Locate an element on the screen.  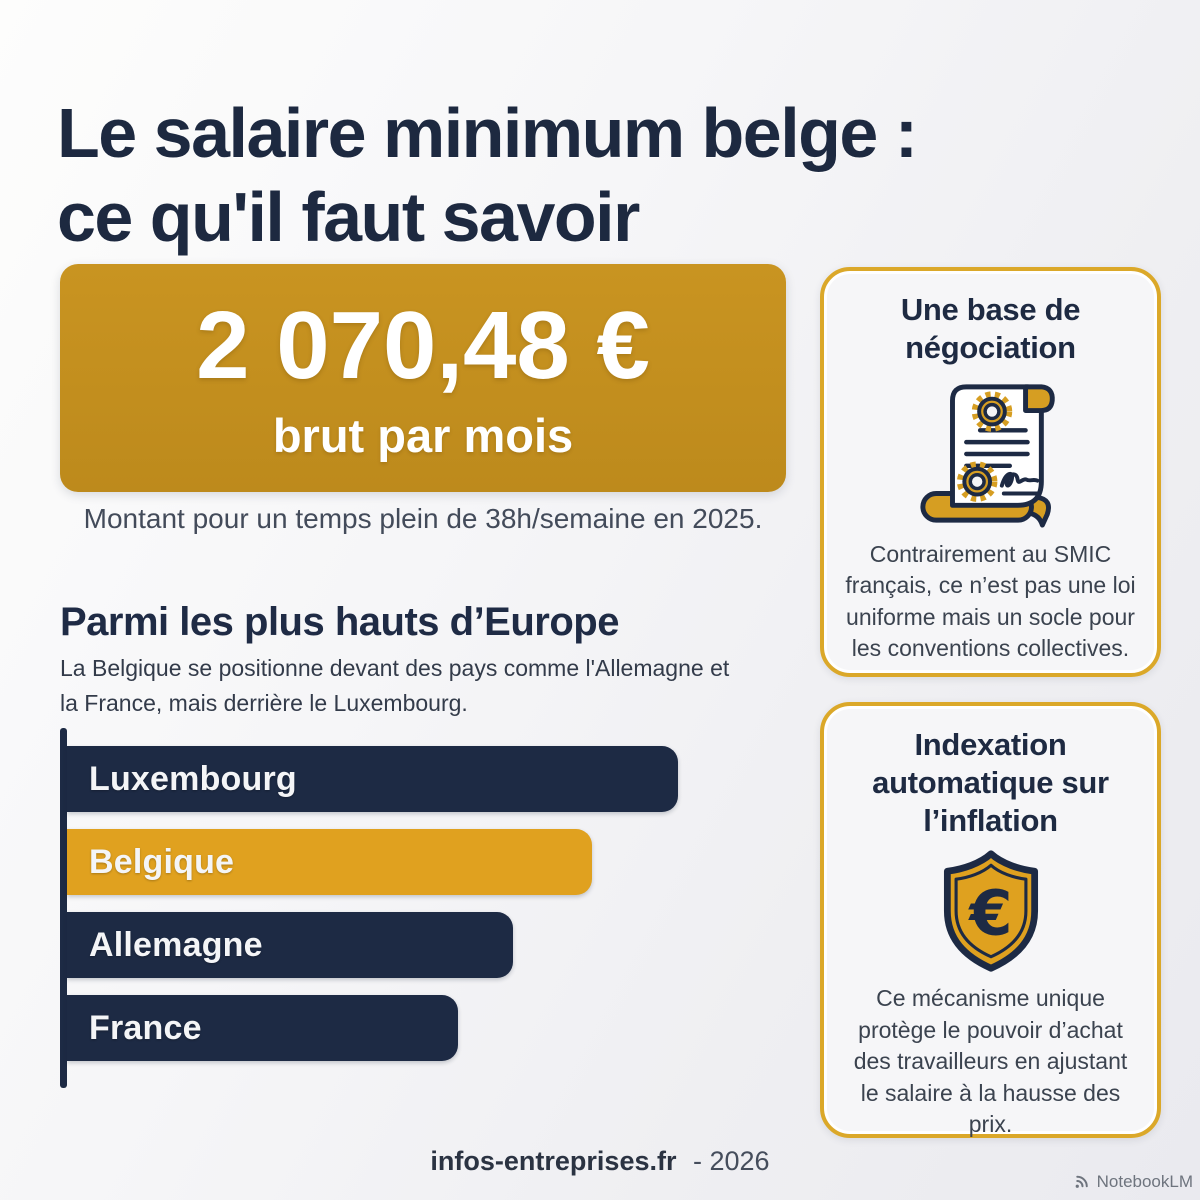
shield-euro-icon: € is located at coordinates (991, 911).